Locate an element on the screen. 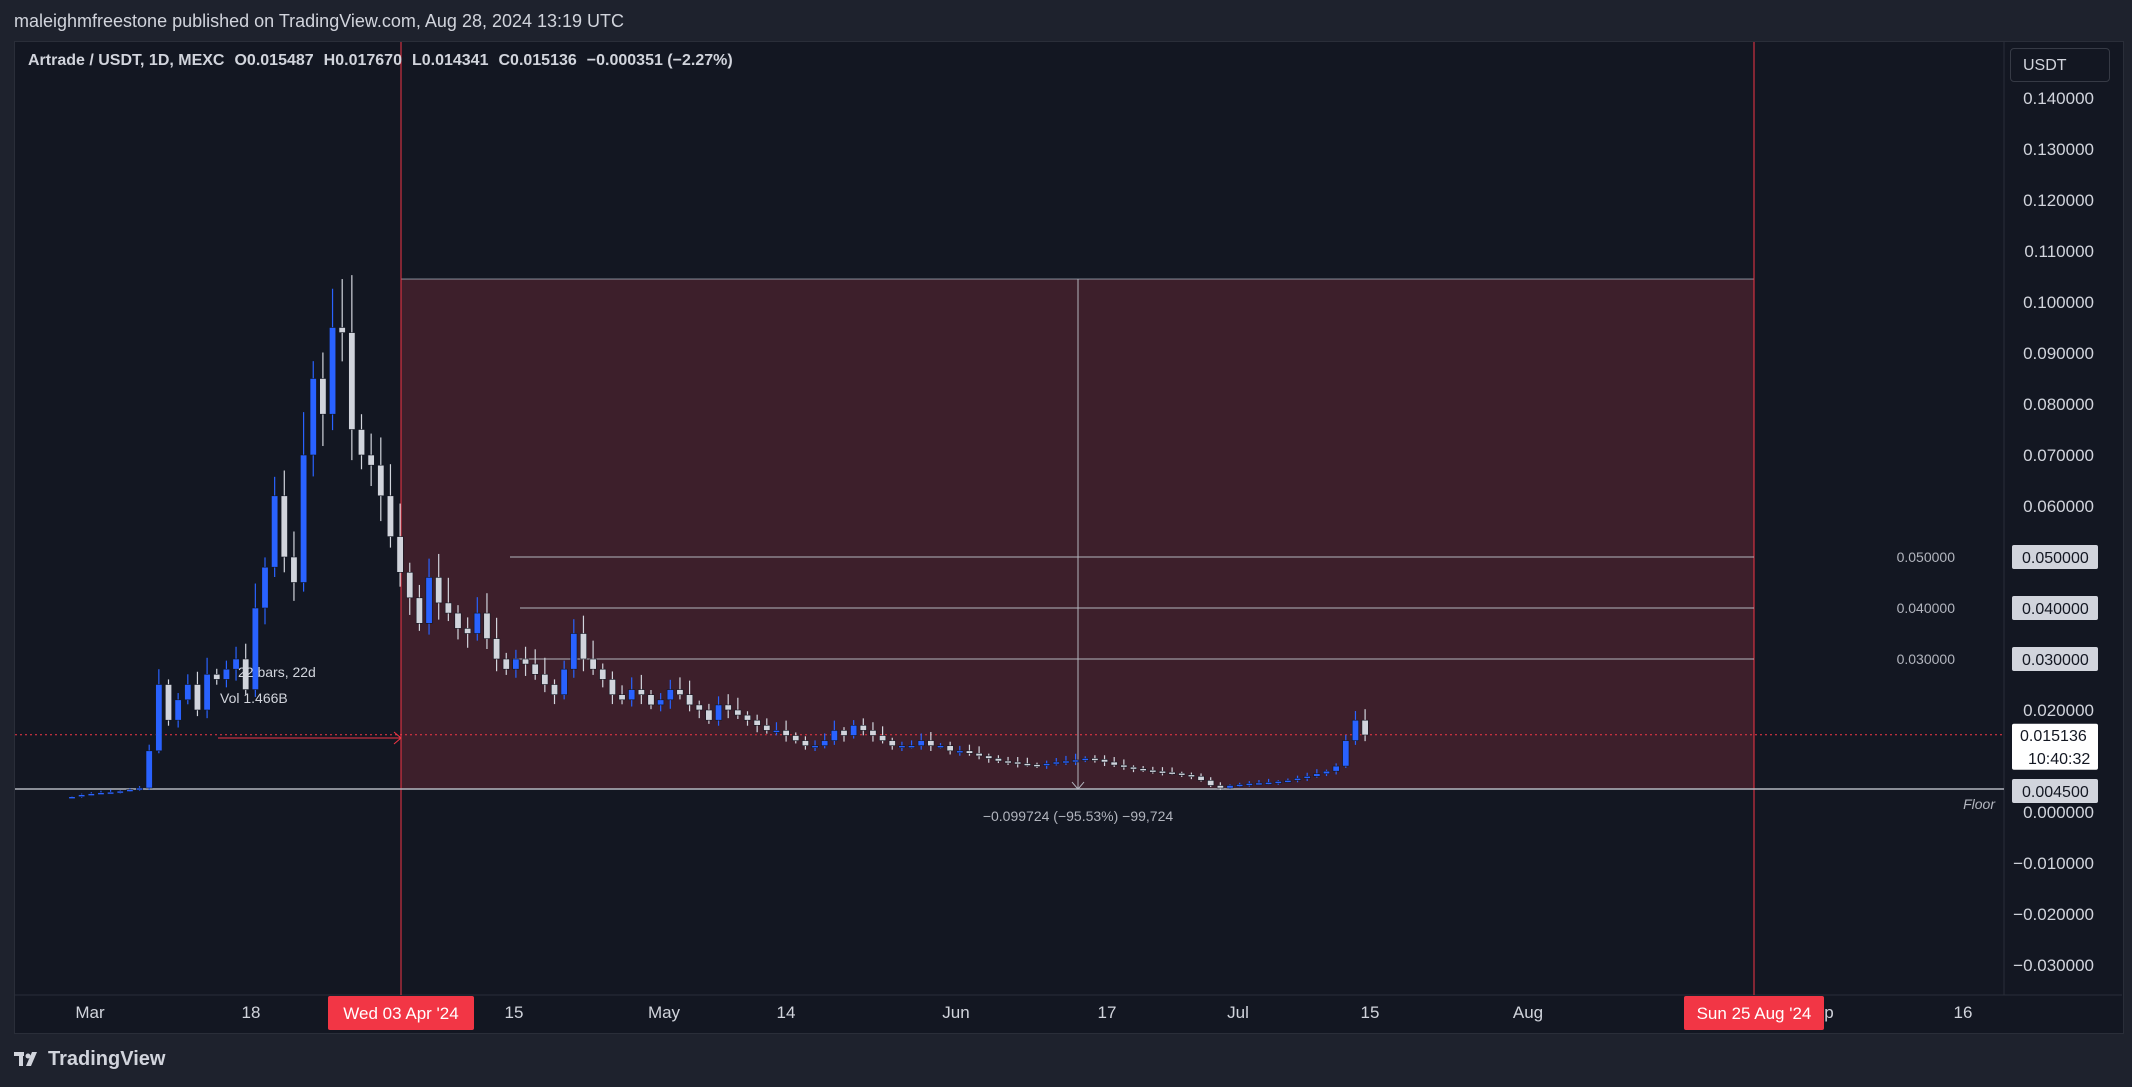  time-tick-label: Mar is located at coordinates (90, 1012).